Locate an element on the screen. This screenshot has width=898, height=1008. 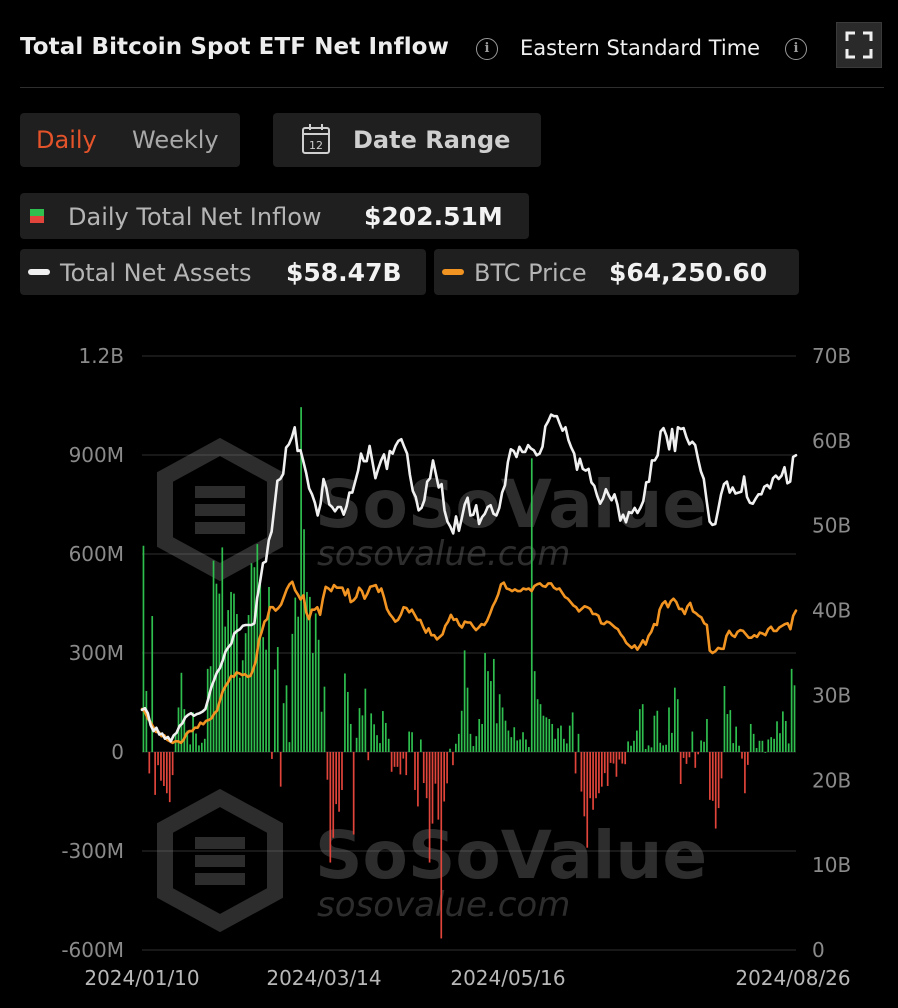
date-range-label: Date Range is located at coordinates (432, 140).